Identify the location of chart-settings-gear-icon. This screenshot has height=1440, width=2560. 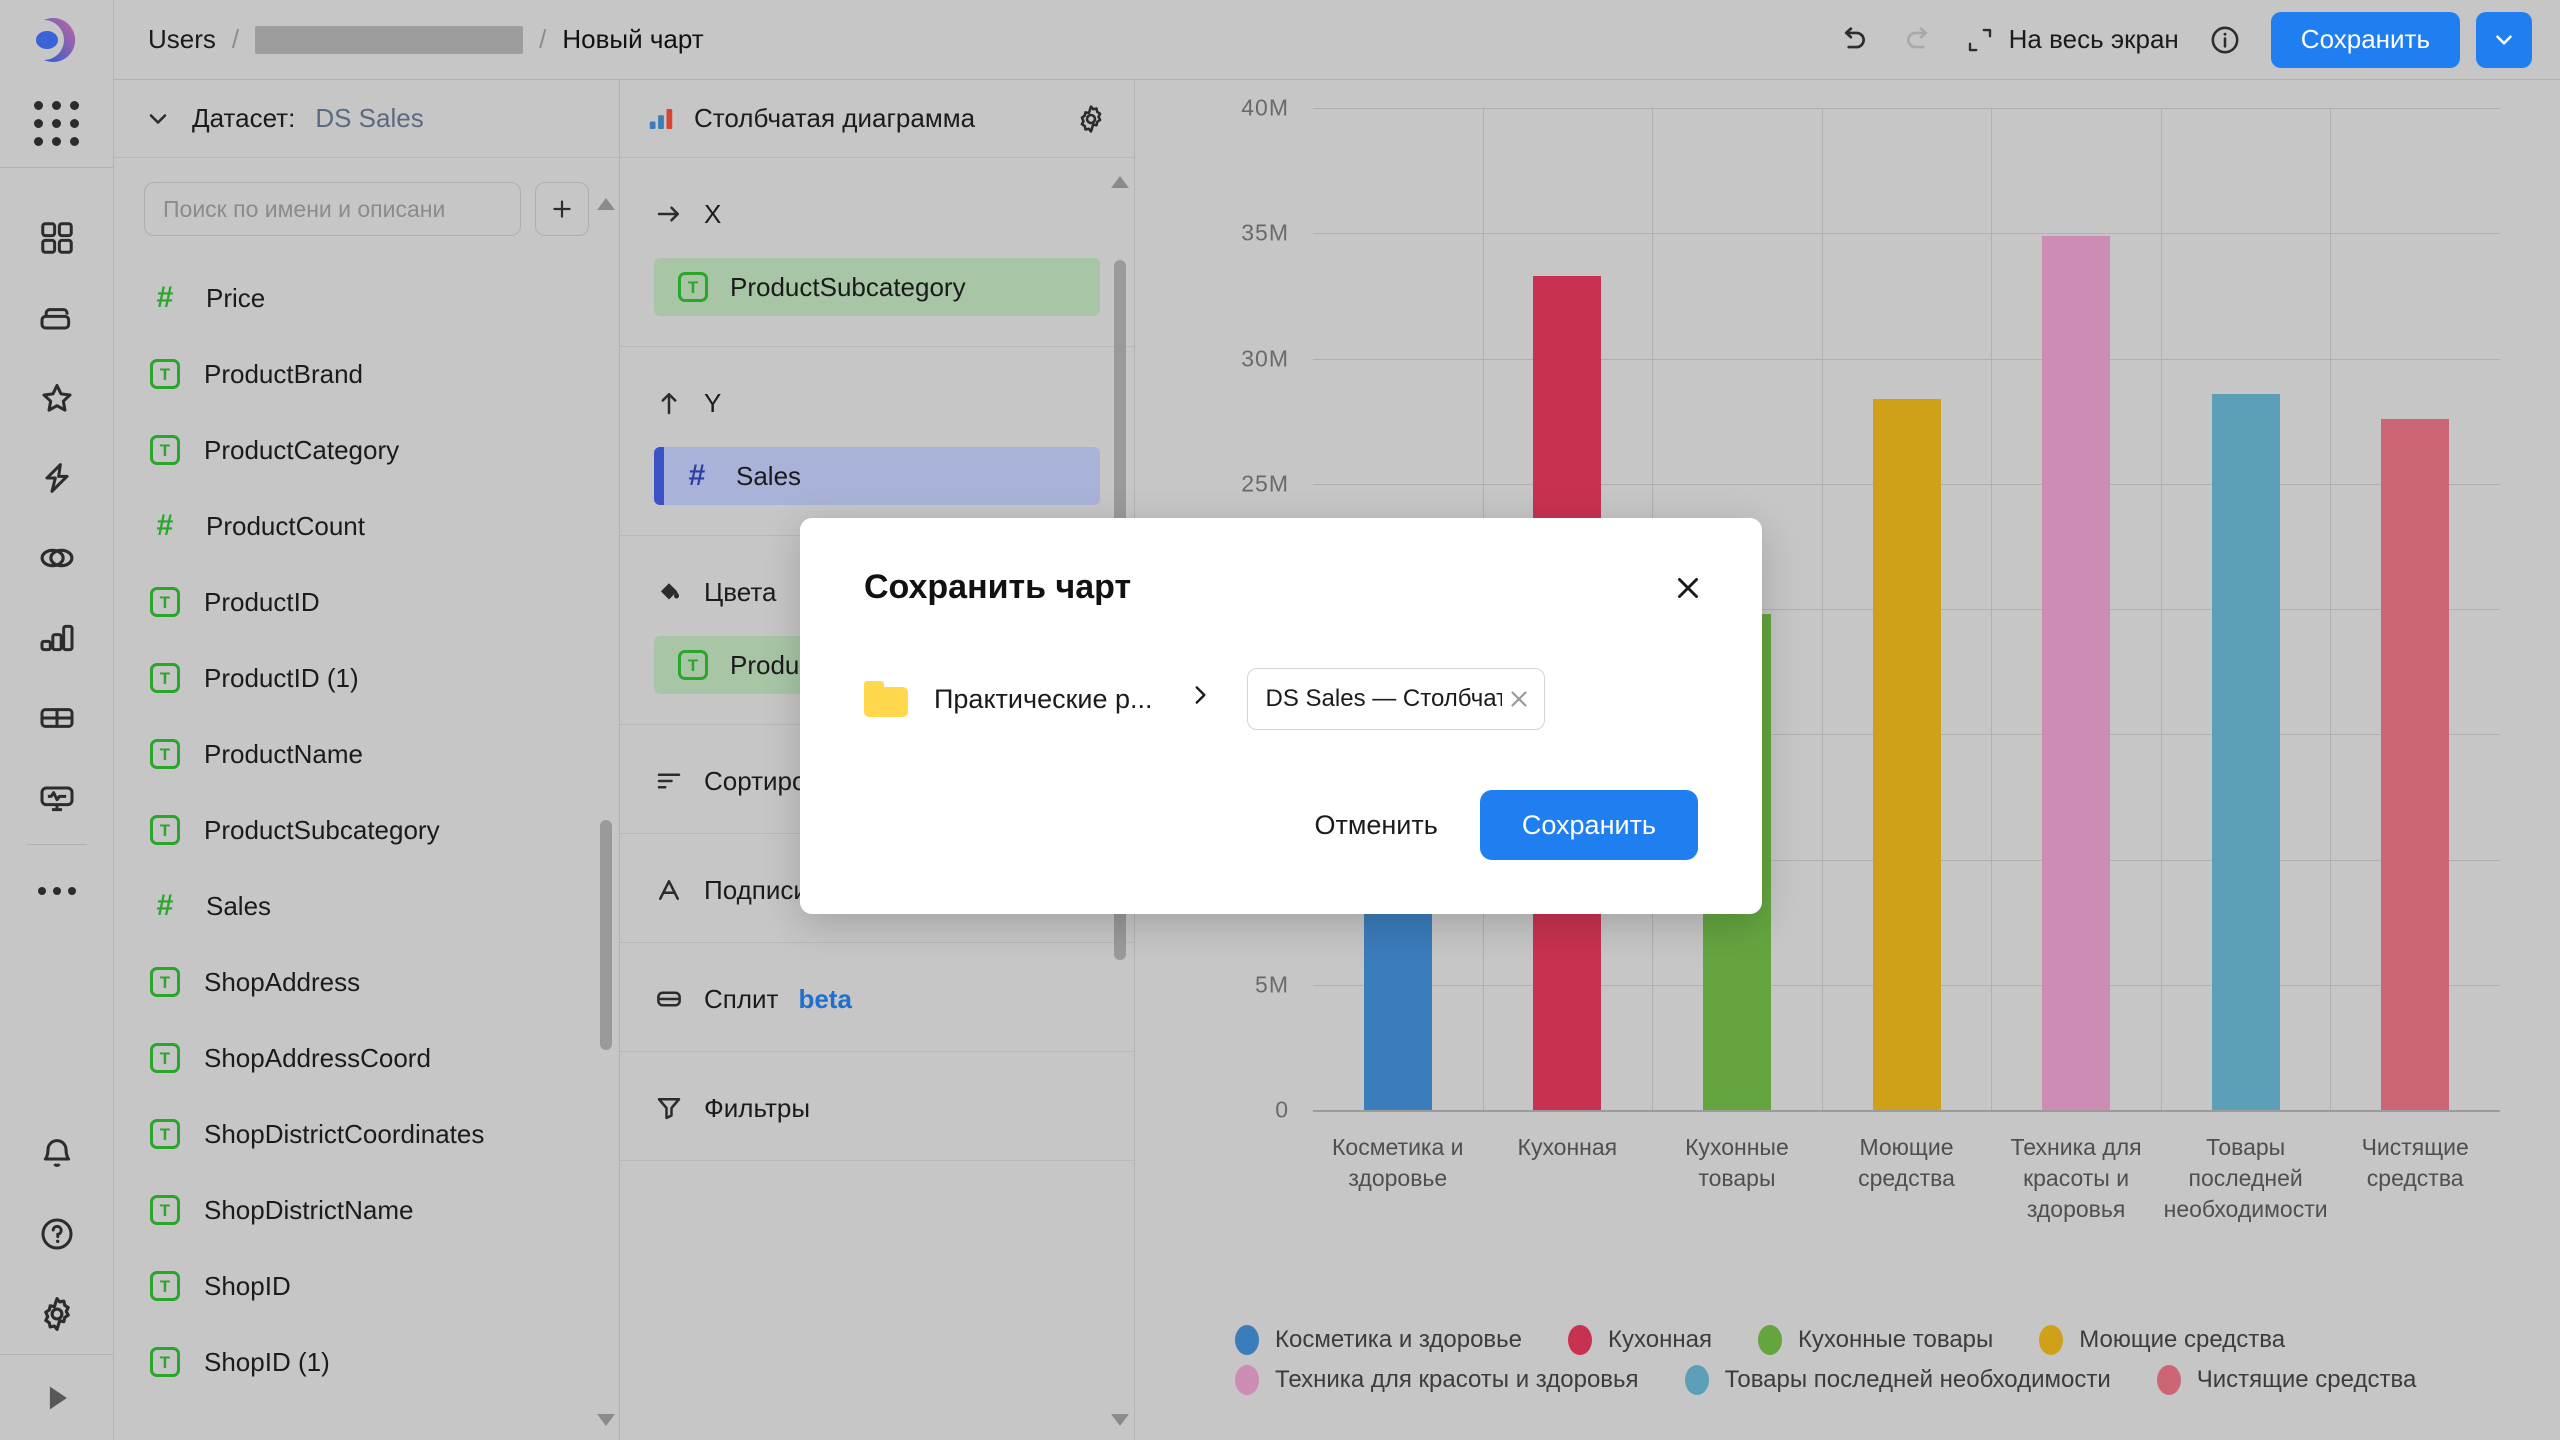
(1091, 119).